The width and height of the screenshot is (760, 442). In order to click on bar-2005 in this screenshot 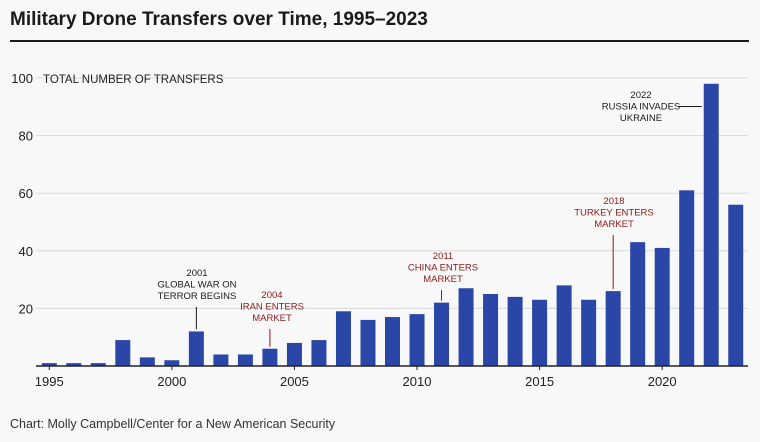, I will do `click(294, 354)`.